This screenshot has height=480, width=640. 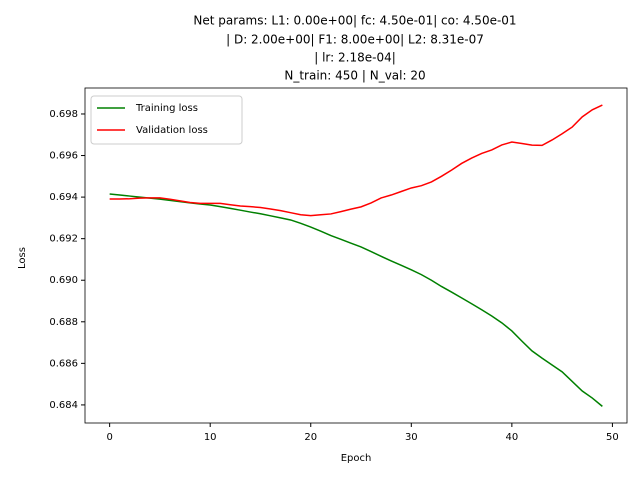 What do you see at coordinates (63, 114) in the screenshot?
I see `y-tick-label: 0.698` at bounding box center [63, 114].